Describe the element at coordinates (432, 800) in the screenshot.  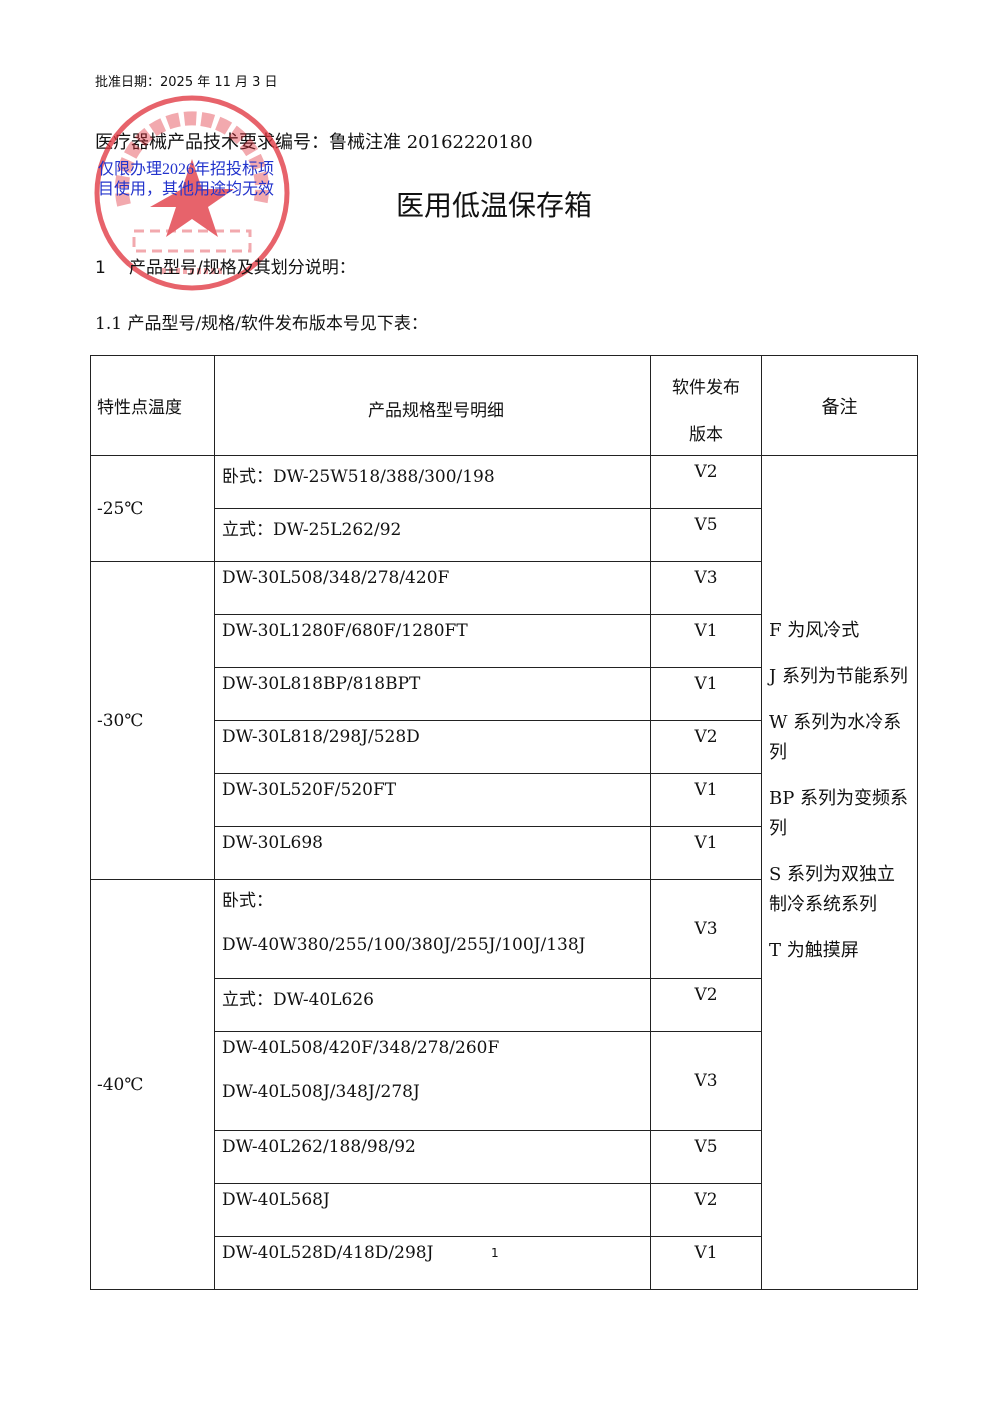
I see `spec-cell: DW-30L520F/520FT` at that location.